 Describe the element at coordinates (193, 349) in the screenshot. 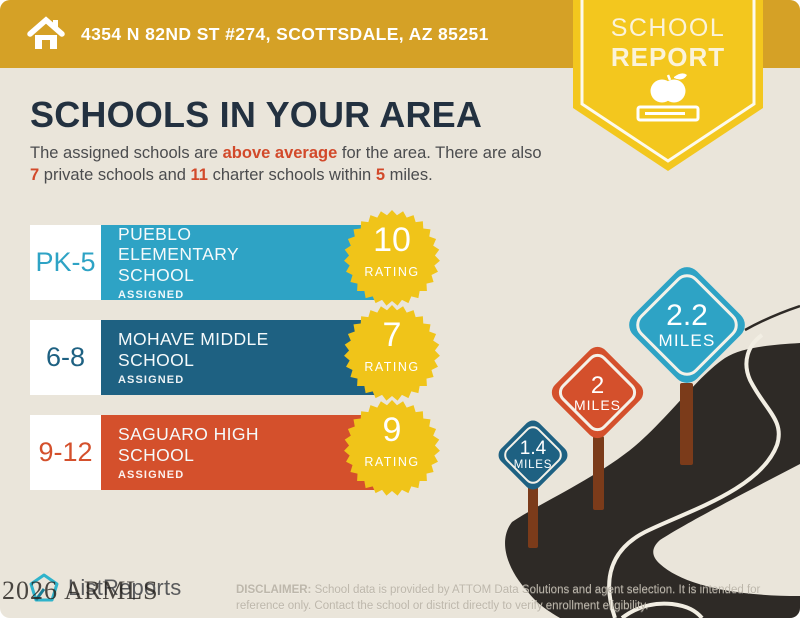

I see `school-name: MOHAVE MIDDLE SCHOOL` at that location.